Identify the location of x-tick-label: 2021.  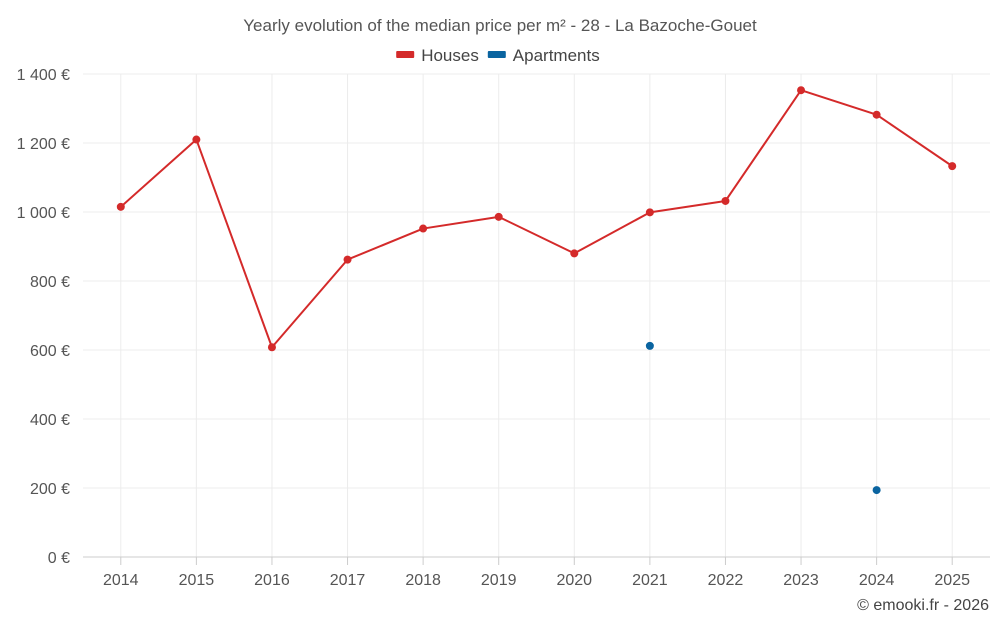
(650, 580).